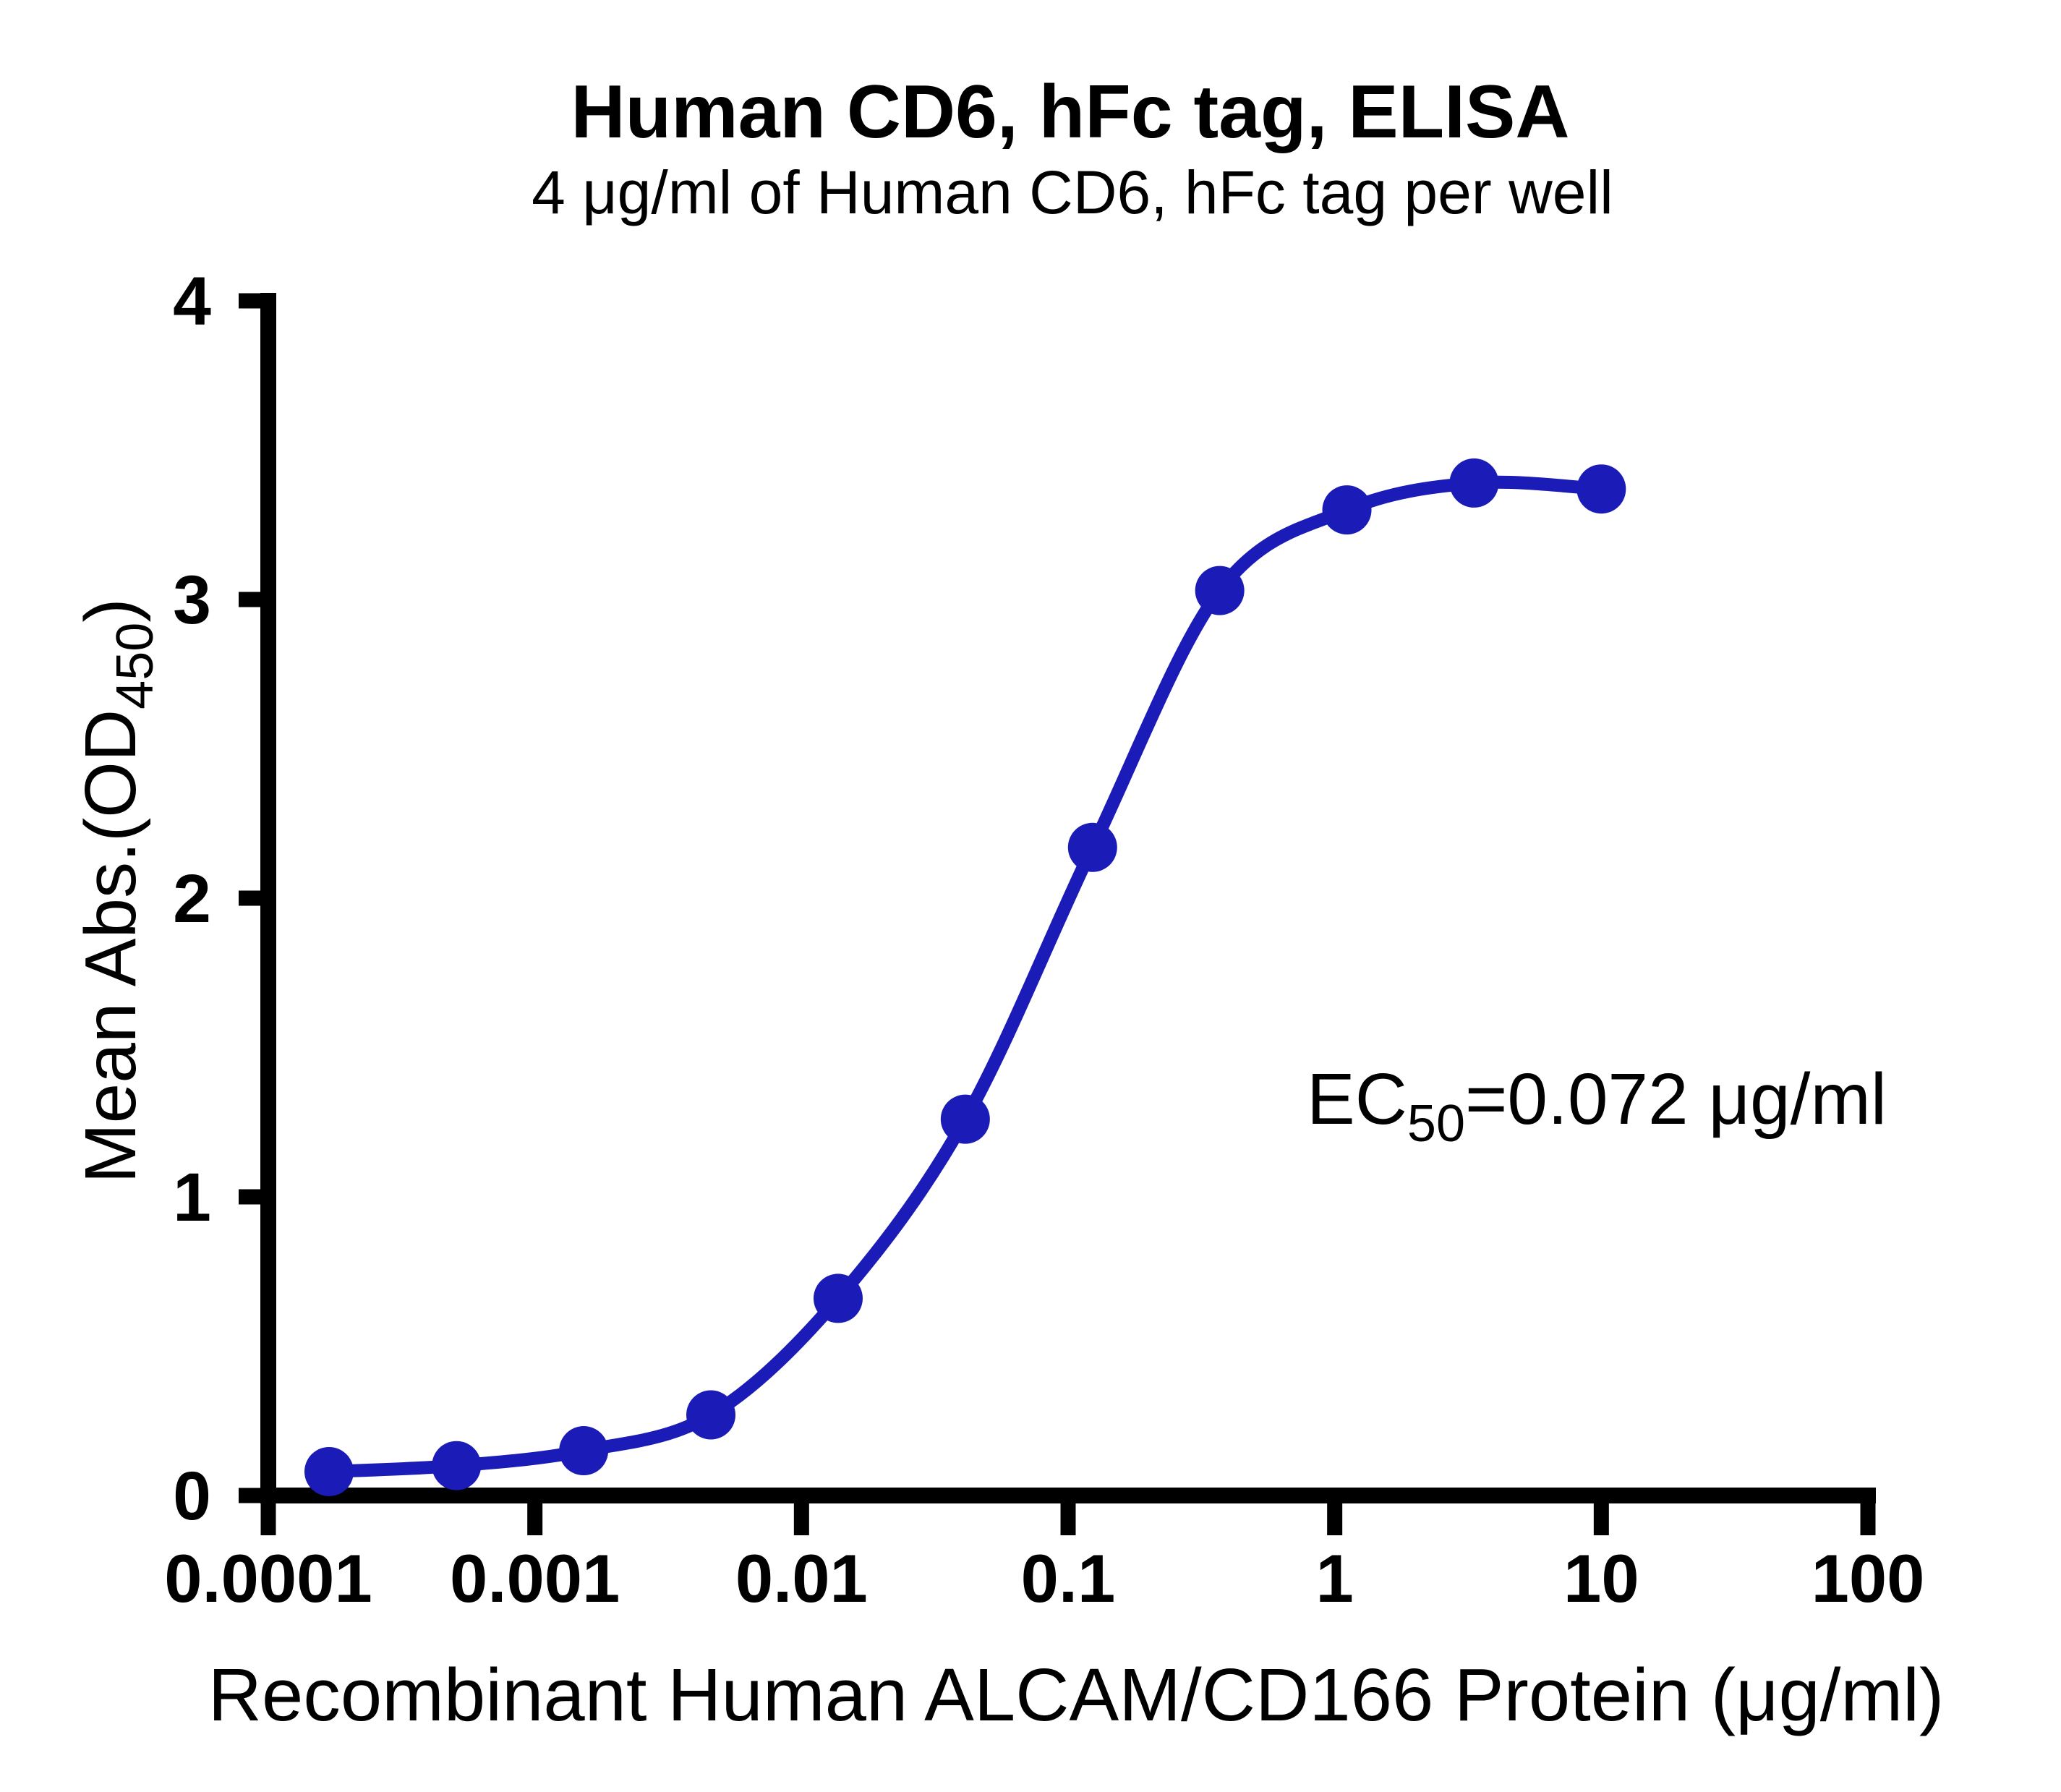 This screenshot has height=1792, width=2061. I want to click on x-tick-label: 1, so click(1335, 1578).